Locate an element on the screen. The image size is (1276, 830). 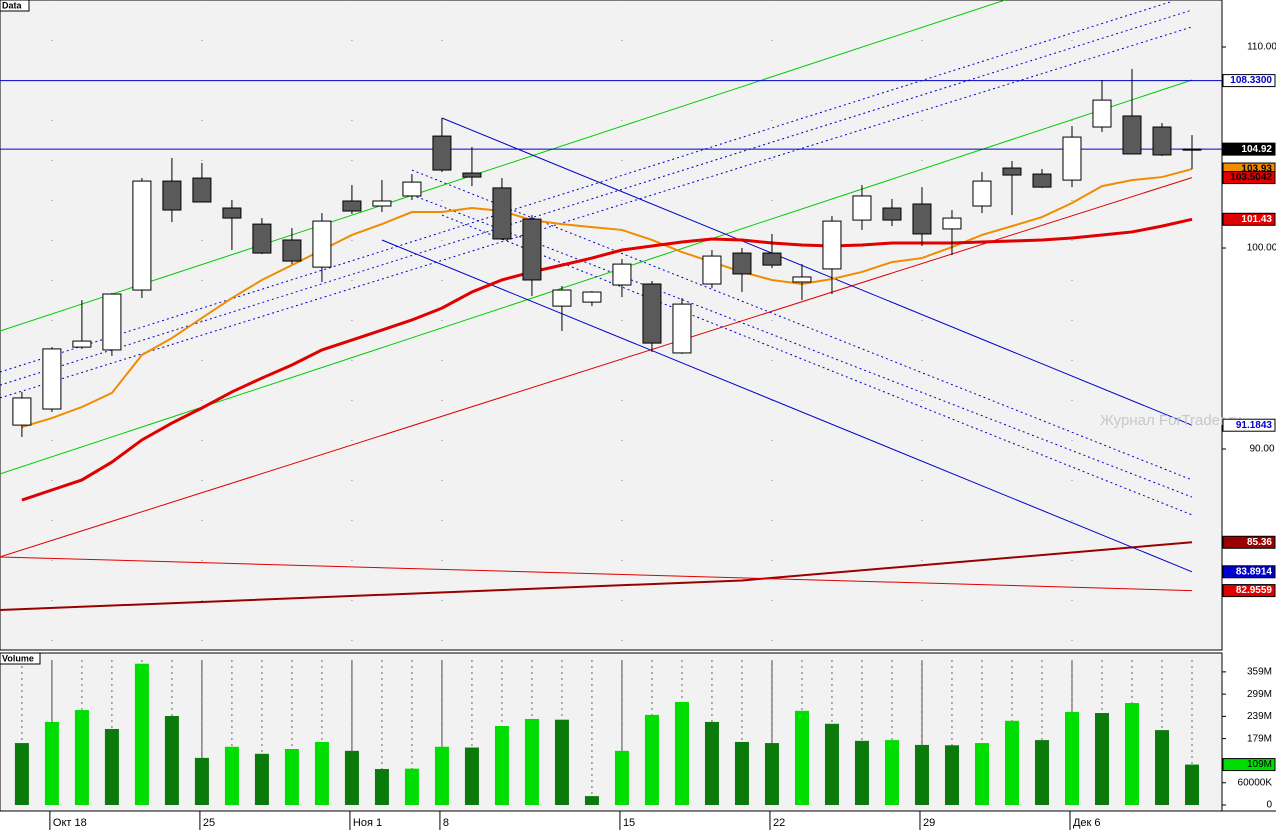
x-tick-label: 29 is located at coordinates (929, 823).